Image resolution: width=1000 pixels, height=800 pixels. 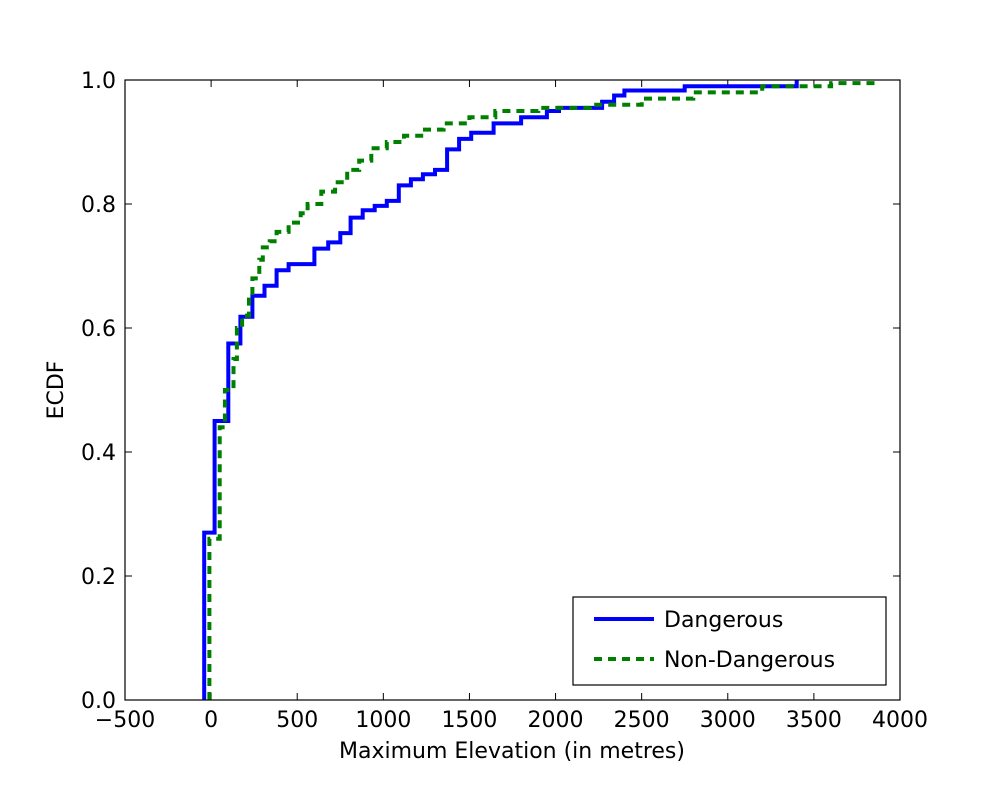 What do you see at coordinates (383, 720) in the screenshot?
I see `x-tick-label: 1000` at bounding box center [383, 720].